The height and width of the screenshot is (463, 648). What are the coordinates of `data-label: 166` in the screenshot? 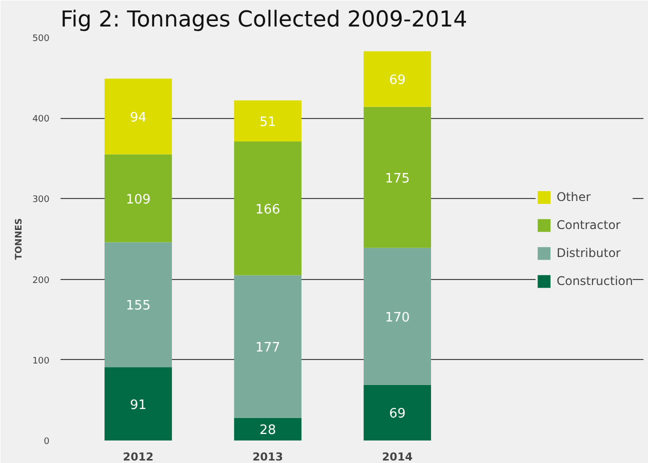 It's located at (267, 210).